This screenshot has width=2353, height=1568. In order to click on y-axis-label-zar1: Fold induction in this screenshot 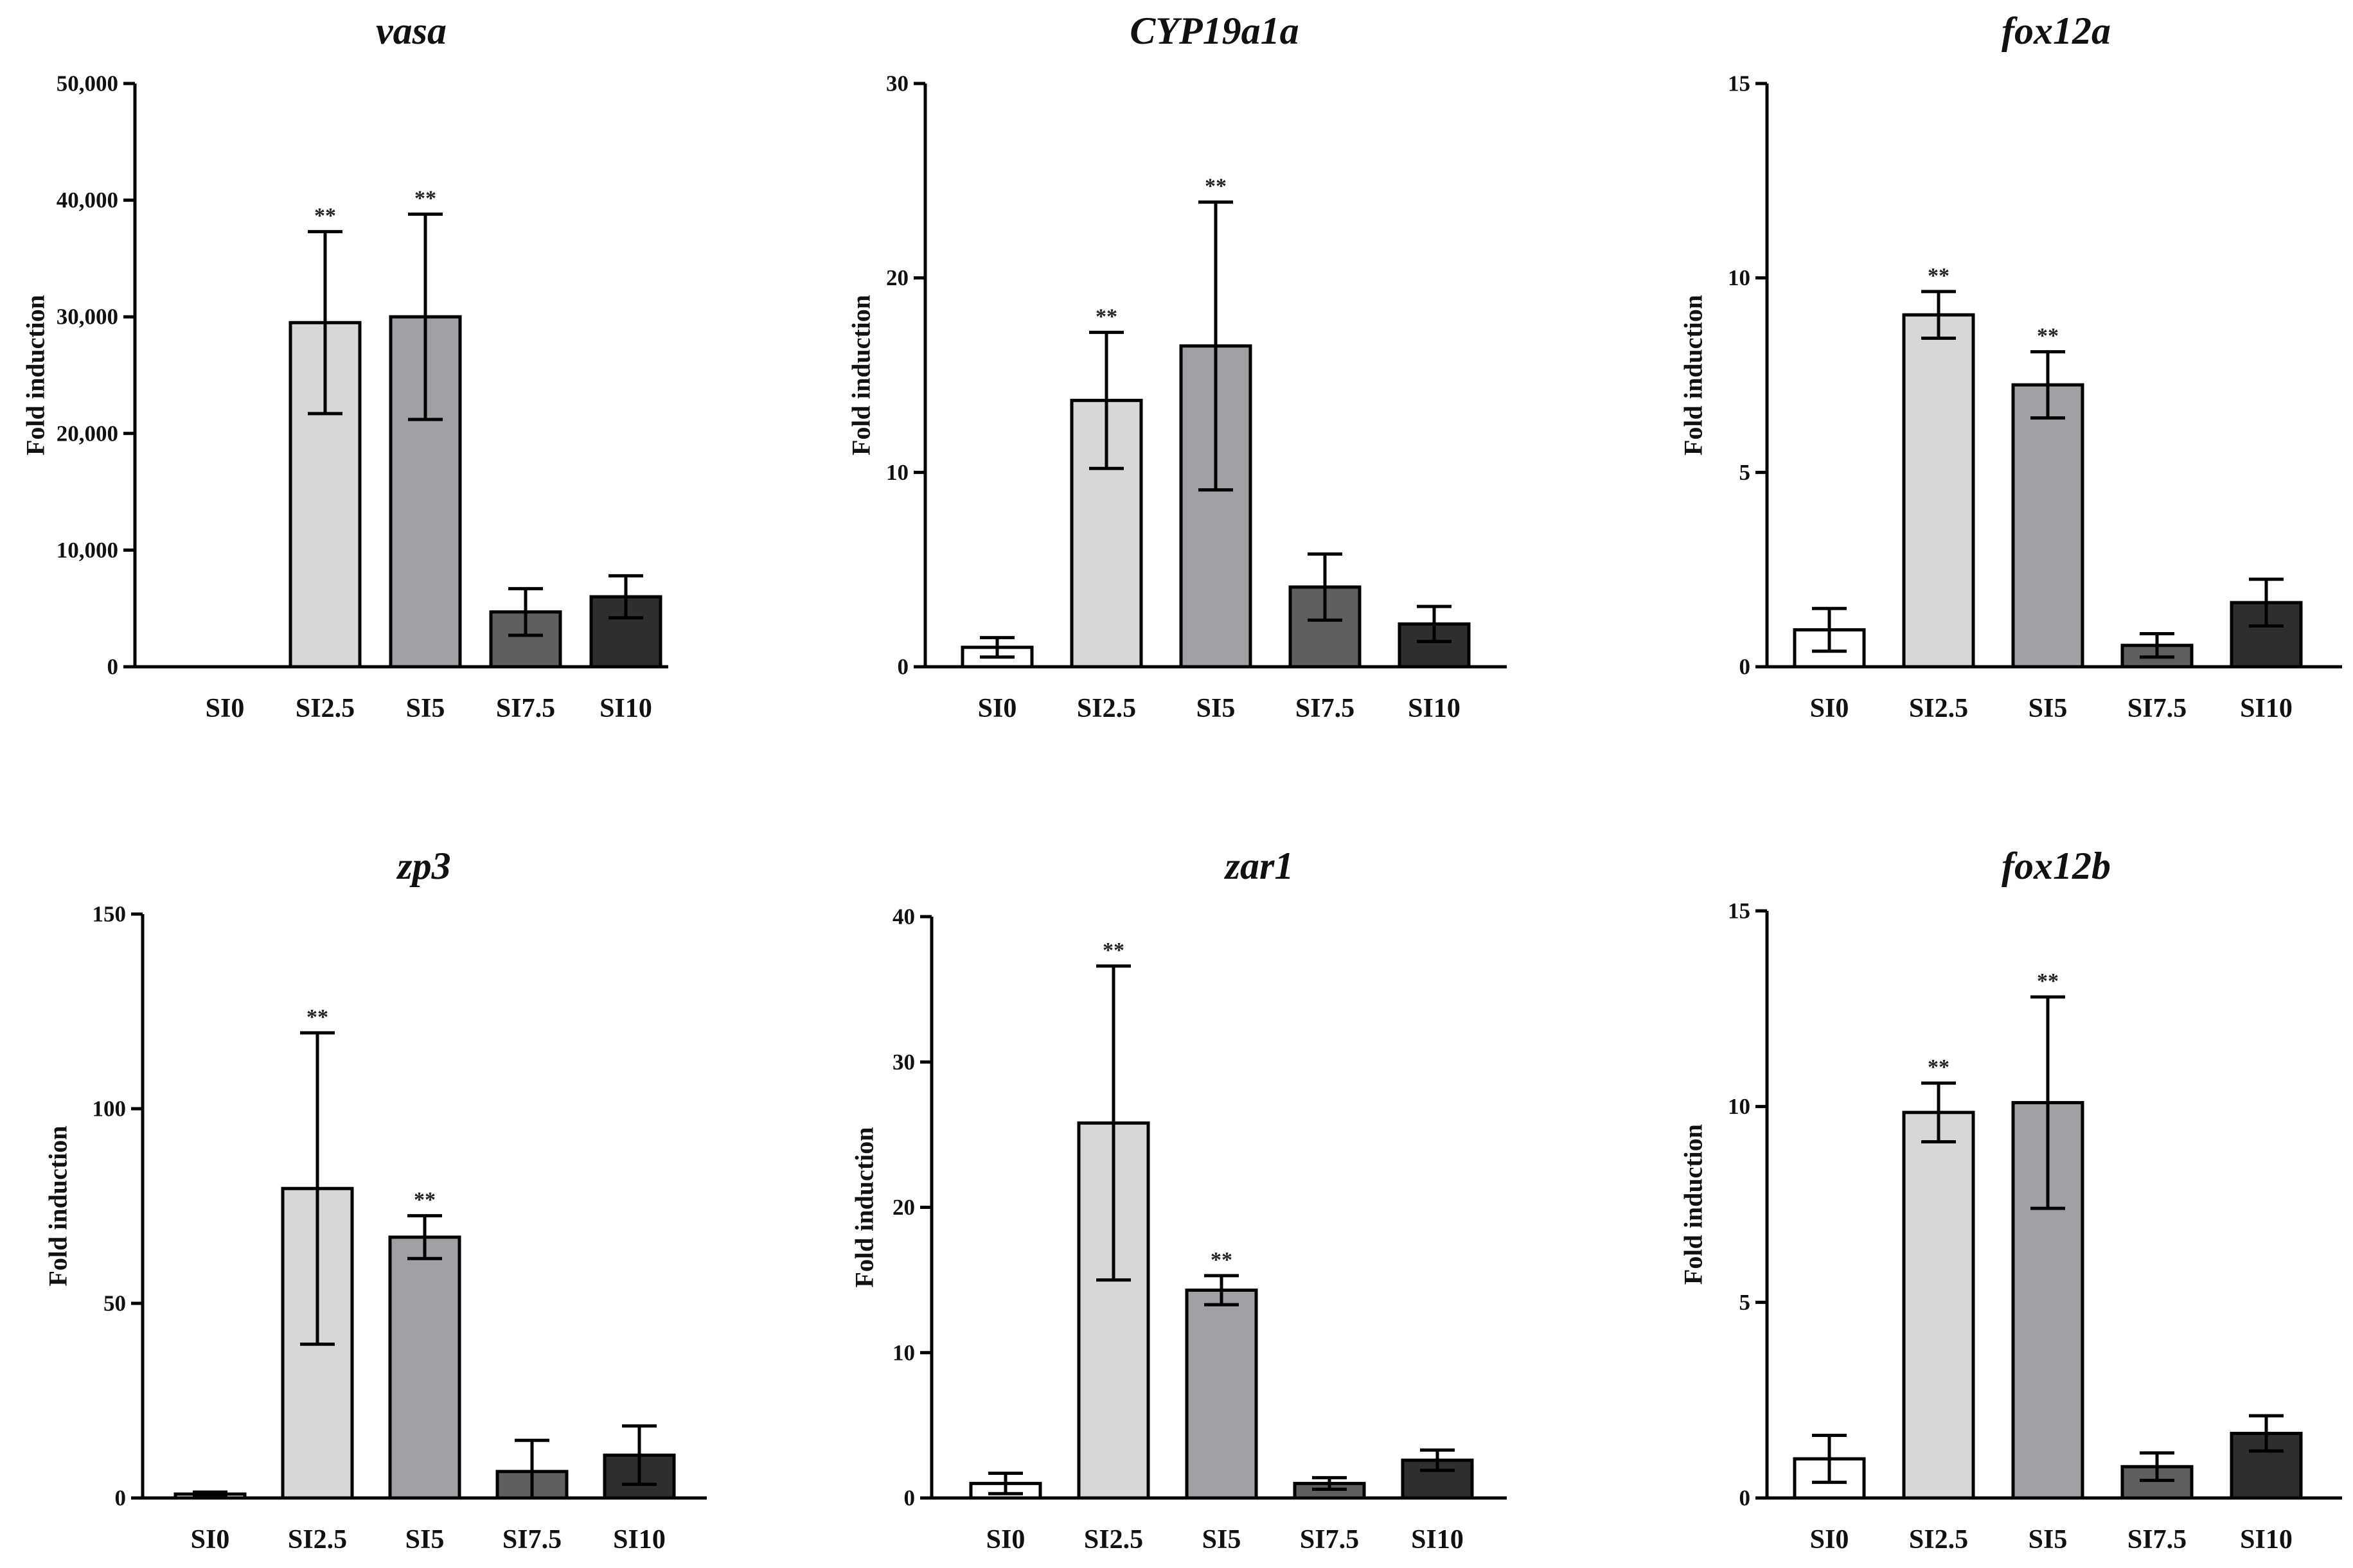, I will do `click(864, 1207)`.